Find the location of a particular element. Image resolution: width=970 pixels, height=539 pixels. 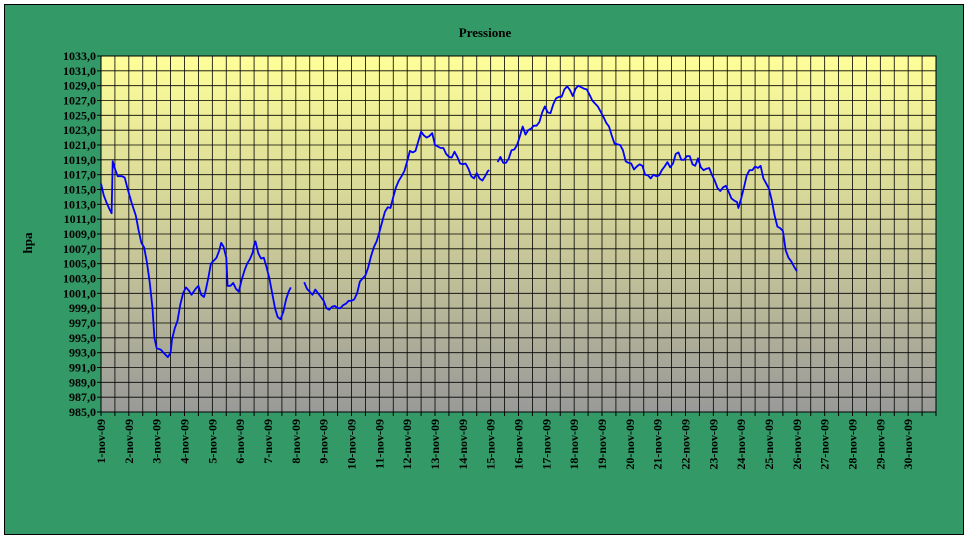

x-tick-label: 3-nov-09 is located at coordinates (157, 441).